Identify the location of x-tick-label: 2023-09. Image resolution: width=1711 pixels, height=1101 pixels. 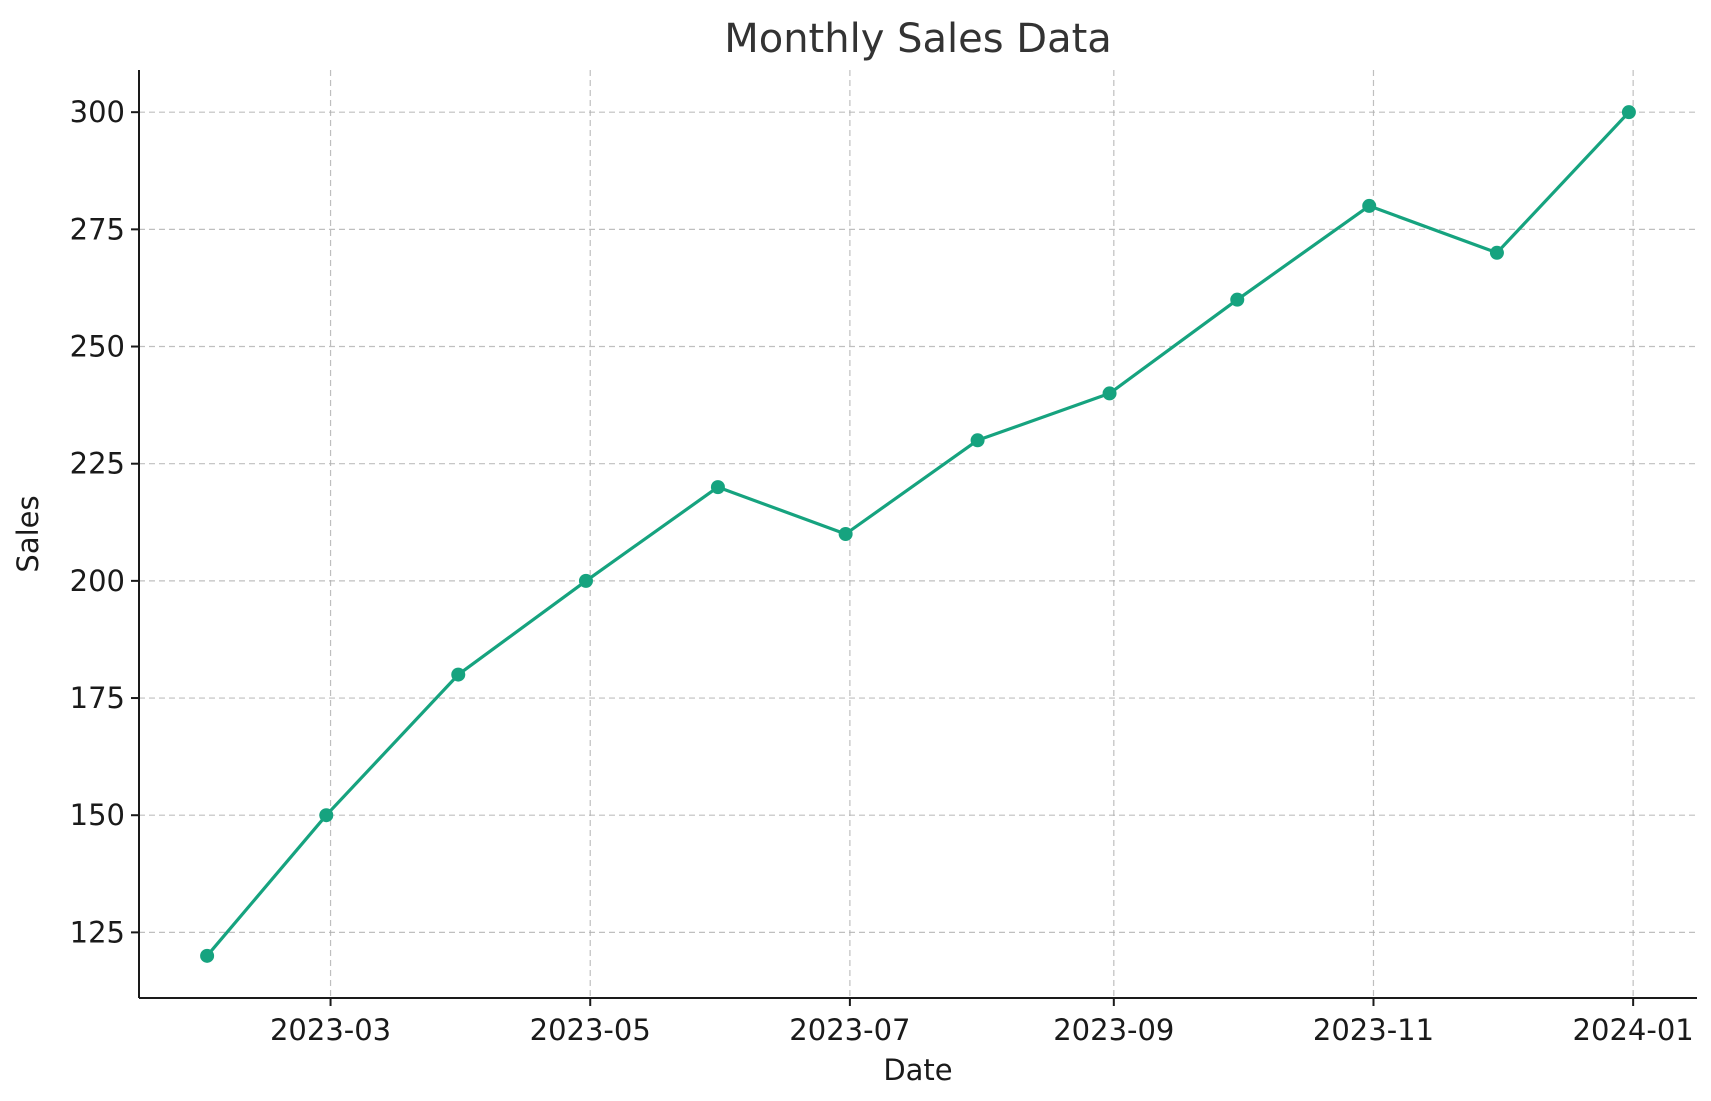
(1113, 1030).